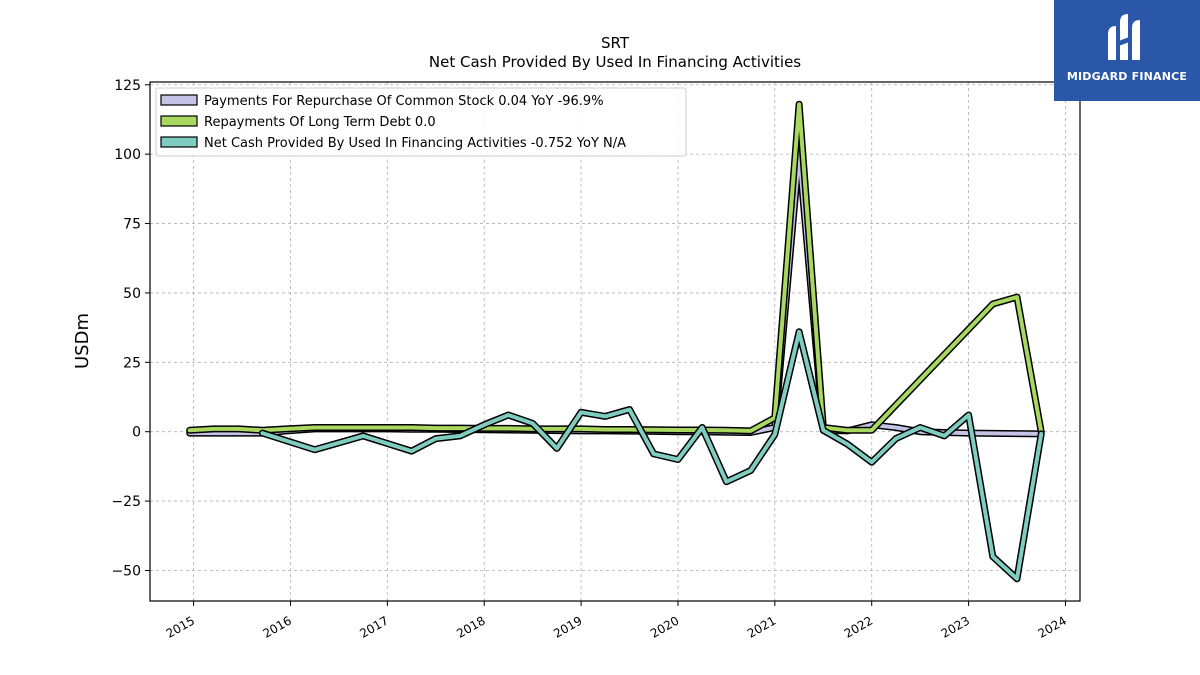 The height and width of the screenshot is (675, 1200). What do you see at coordinates (955, 626) in the screenshot?
I see `x-tick-label: 2023` at bounding box center [955, 626].